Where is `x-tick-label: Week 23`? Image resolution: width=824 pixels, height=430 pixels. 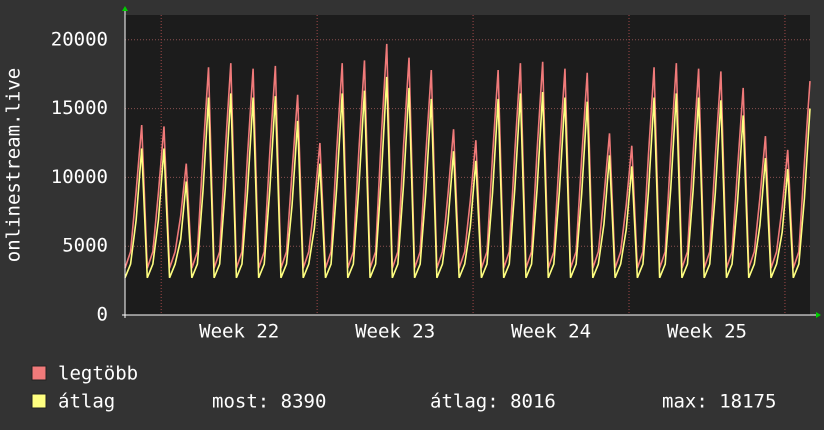 x-tick-label: Week 23 is located at coordinates (395, 332).